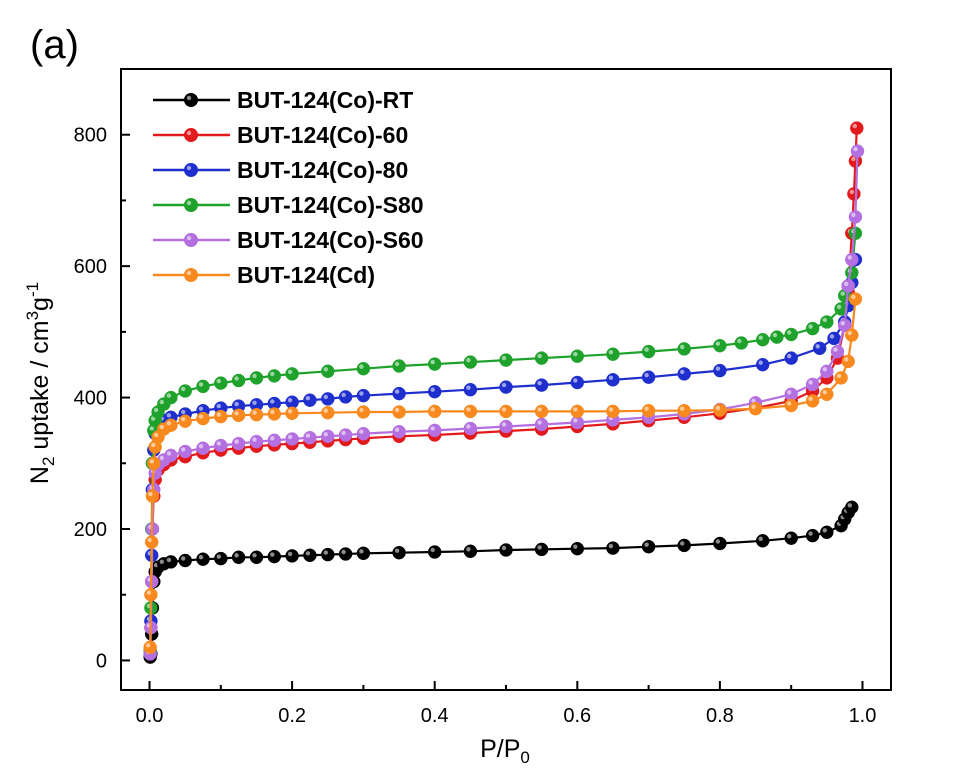 The width and height of the screenshot is (966, 782). I want to click on y-axis: 0 200 400 600 800, so click(102, 398).